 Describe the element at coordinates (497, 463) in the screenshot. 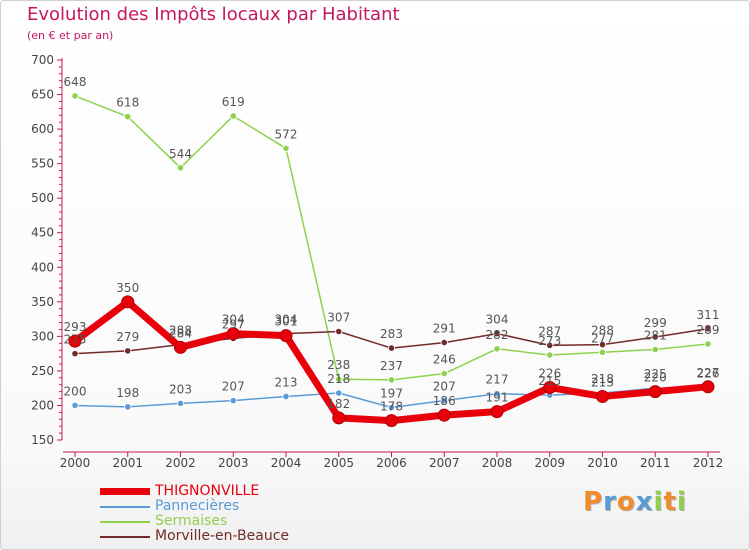

I see `x-tick-label: 2008` at that location.